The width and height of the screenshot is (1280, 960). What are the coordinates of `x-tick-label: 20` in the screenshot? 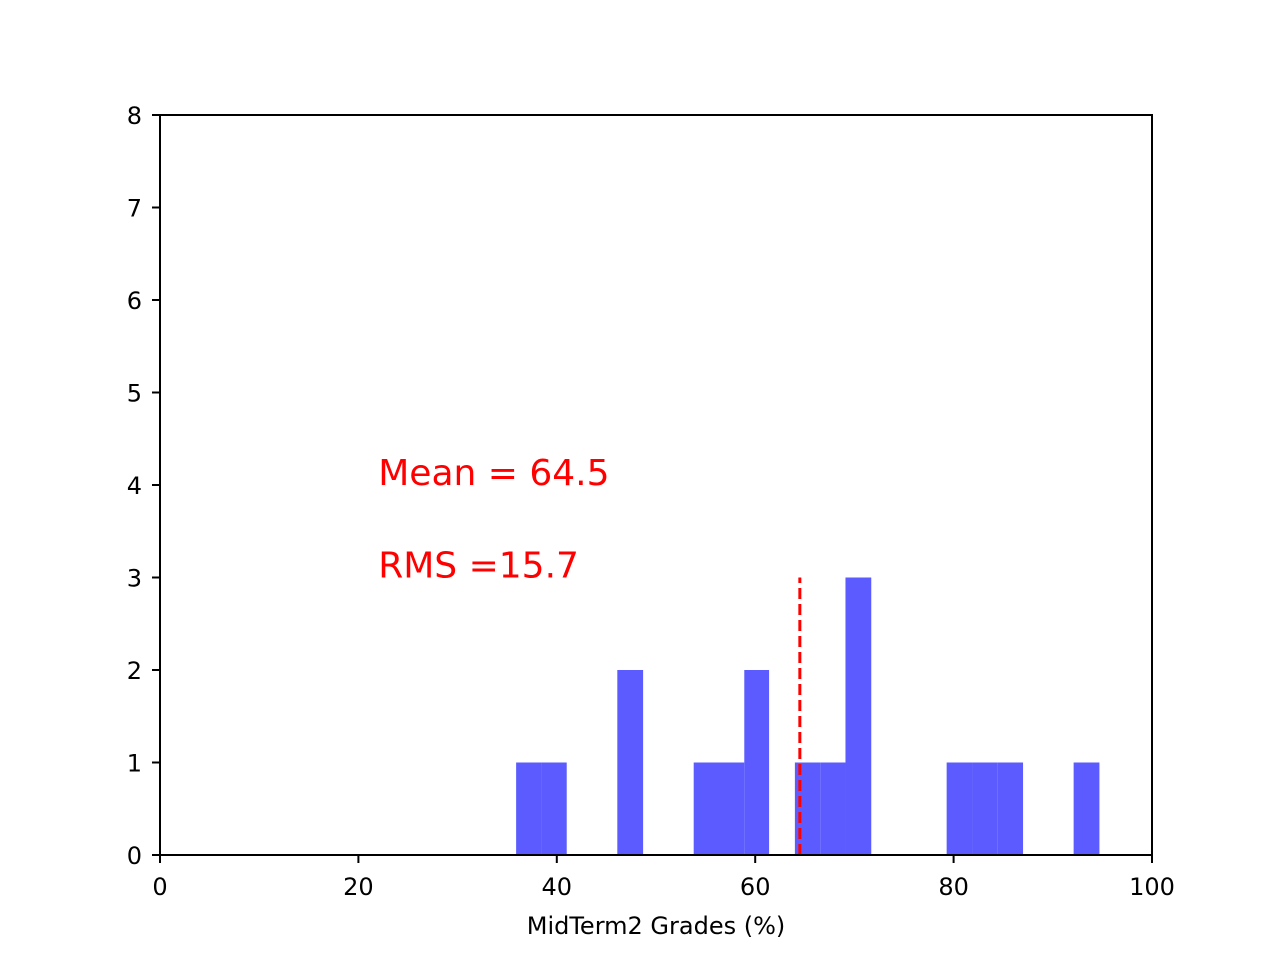 It's located at (358, 887).